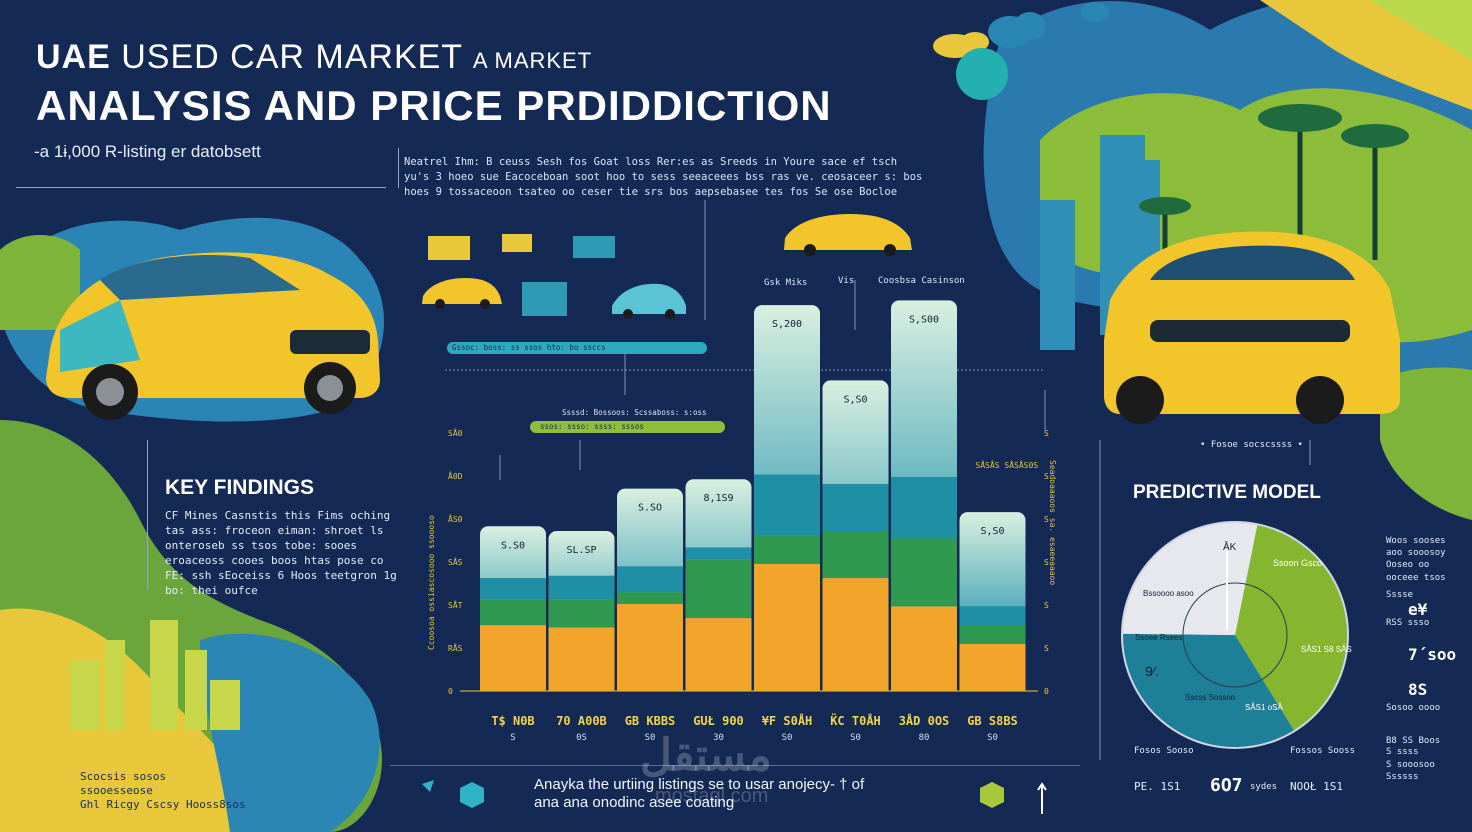  What do you see at coordinates (201, 187) in the screenshot?
I see `subtitle-divider` at bounding box center [201, 187].